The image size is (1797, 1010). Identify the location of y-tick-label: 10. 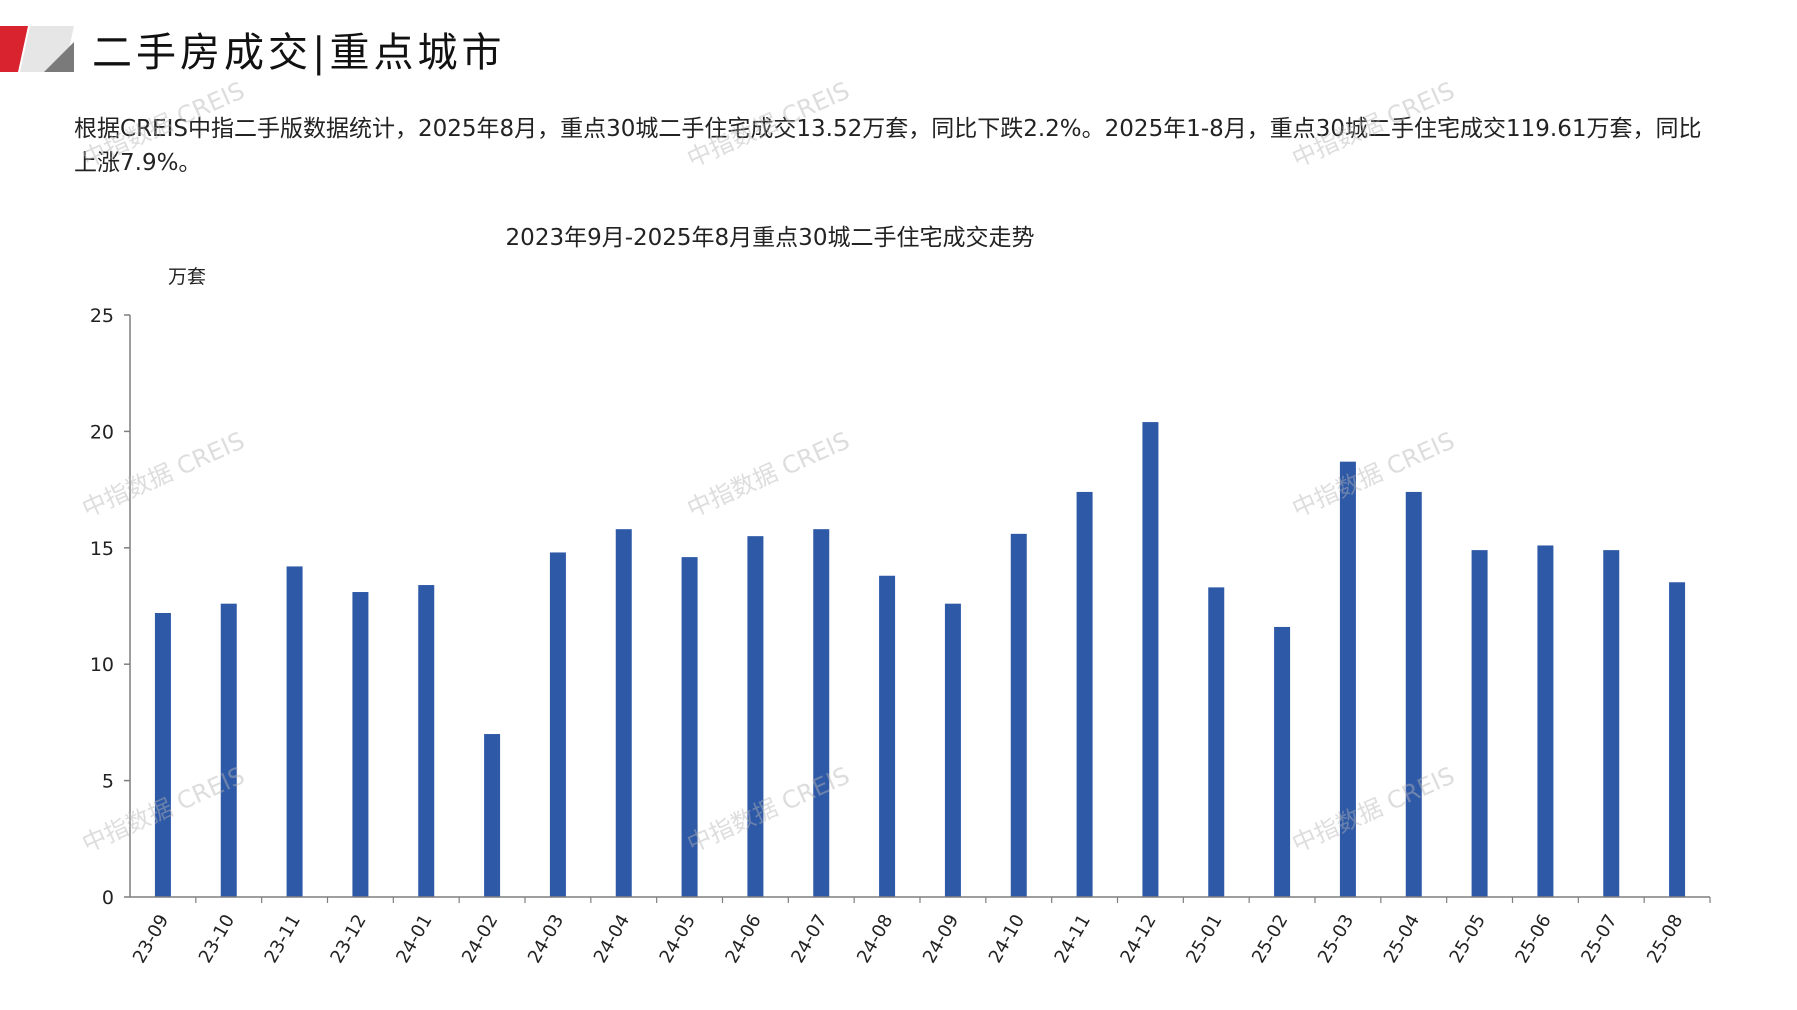
(102, 665).